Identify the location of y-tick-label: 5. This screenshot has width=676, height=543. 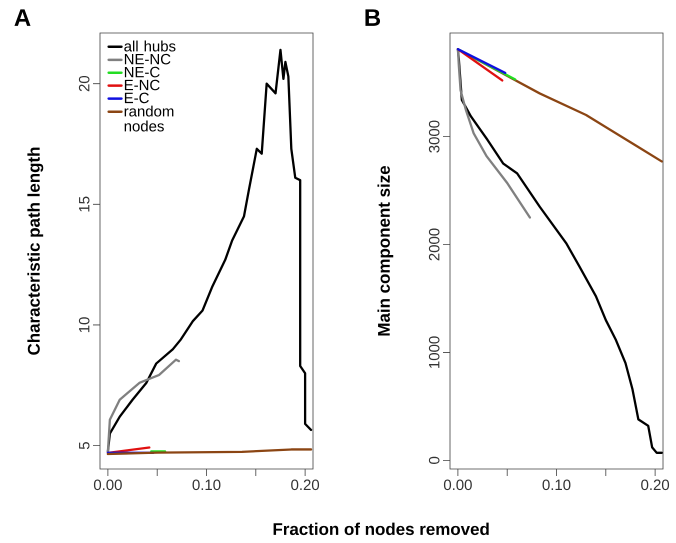
(84, 446).